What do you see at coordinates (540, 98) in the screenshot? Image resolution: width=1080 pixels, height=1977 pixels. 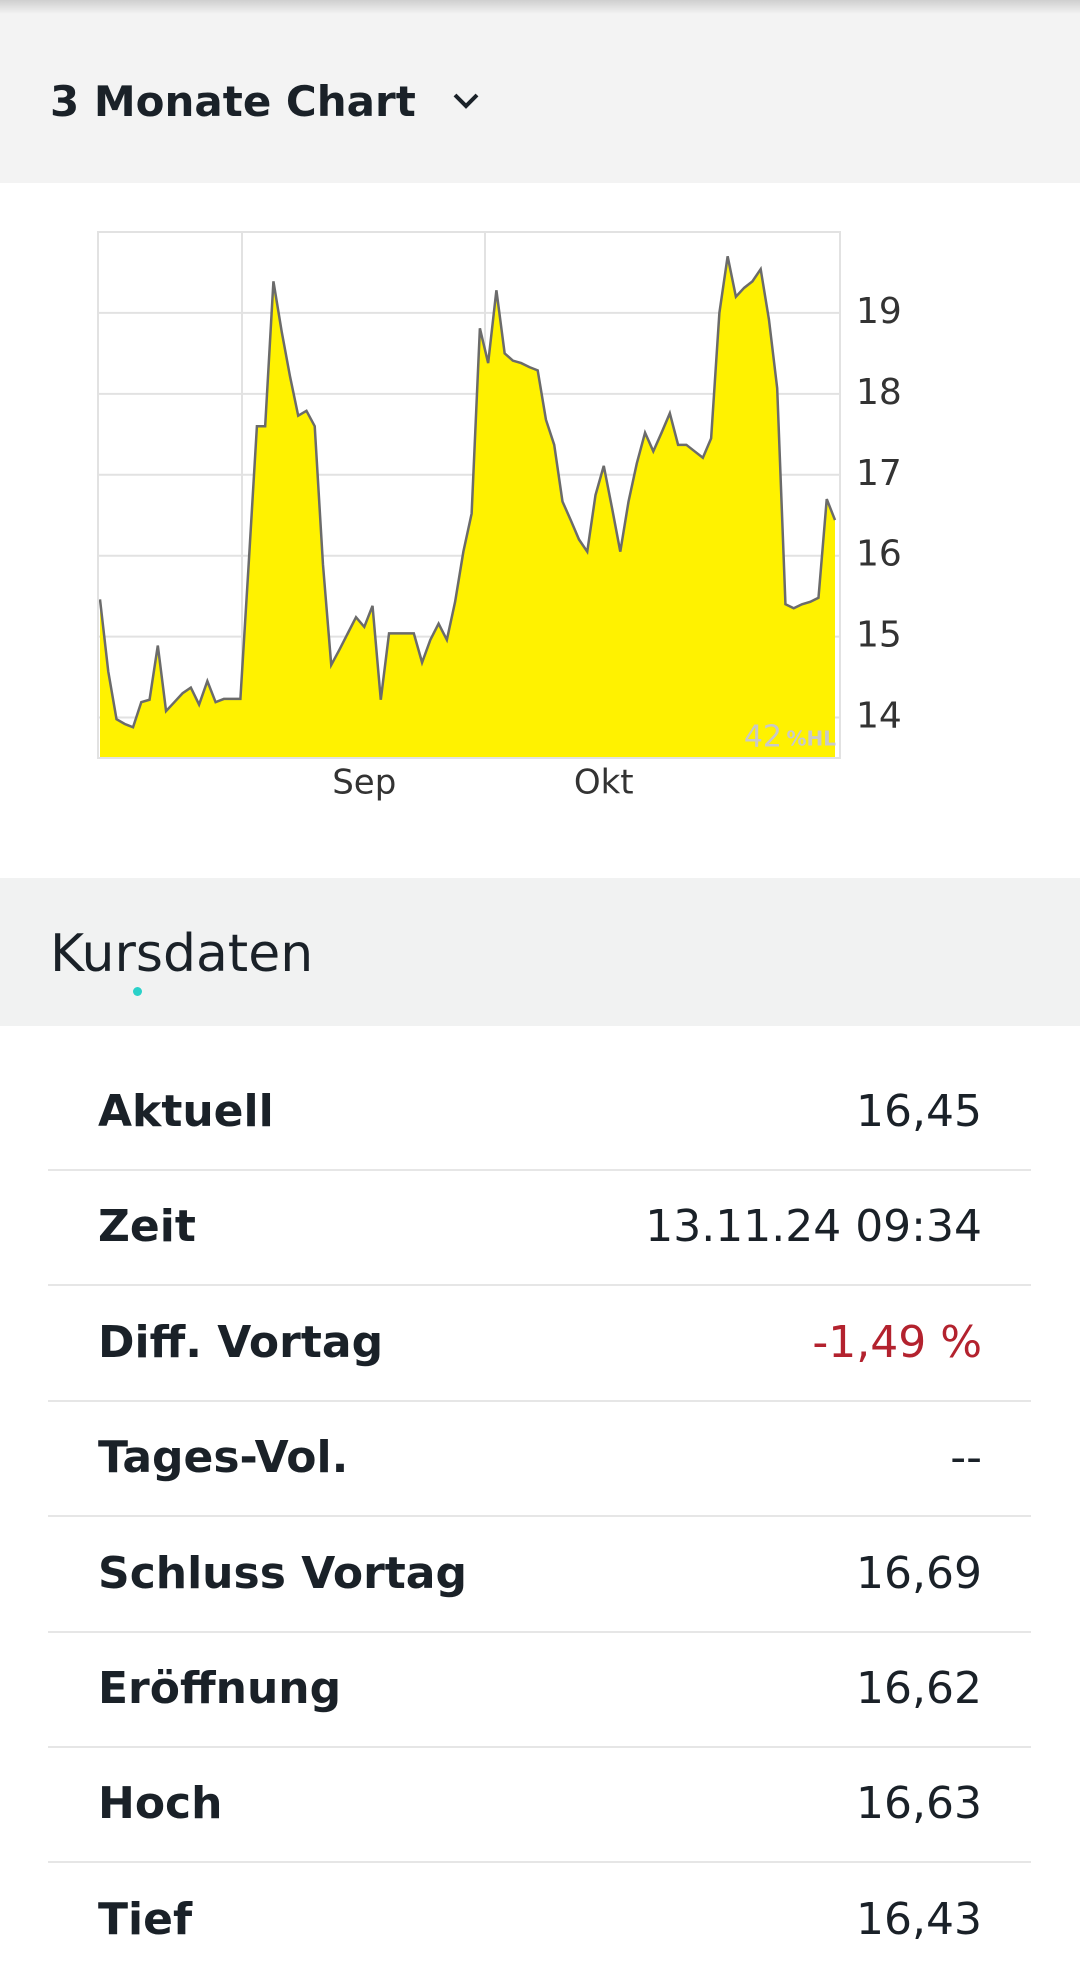 I see `chart-header: 3 Monate Chart` at bounding box center [540, 98].